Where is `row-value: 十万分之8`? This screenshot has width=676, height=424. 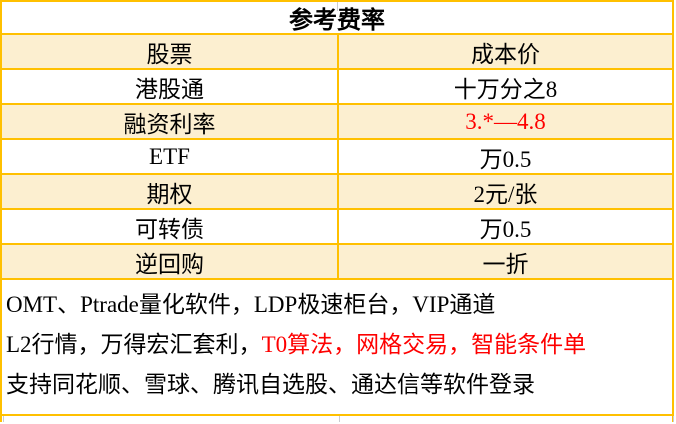 row-value: 十万分之8 is located at coordinates (505, 89).